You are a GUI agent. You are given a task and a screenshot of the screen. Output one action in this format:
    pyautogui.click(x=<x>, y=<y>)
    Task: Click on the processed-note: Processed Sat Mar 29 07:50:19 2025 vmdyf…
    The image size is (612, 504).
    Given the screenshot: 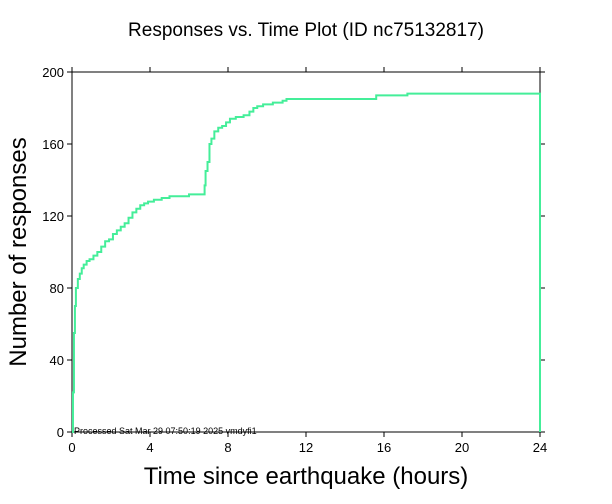 What is the action you would take?
    pyautogui.click(x=165, y=431)
    